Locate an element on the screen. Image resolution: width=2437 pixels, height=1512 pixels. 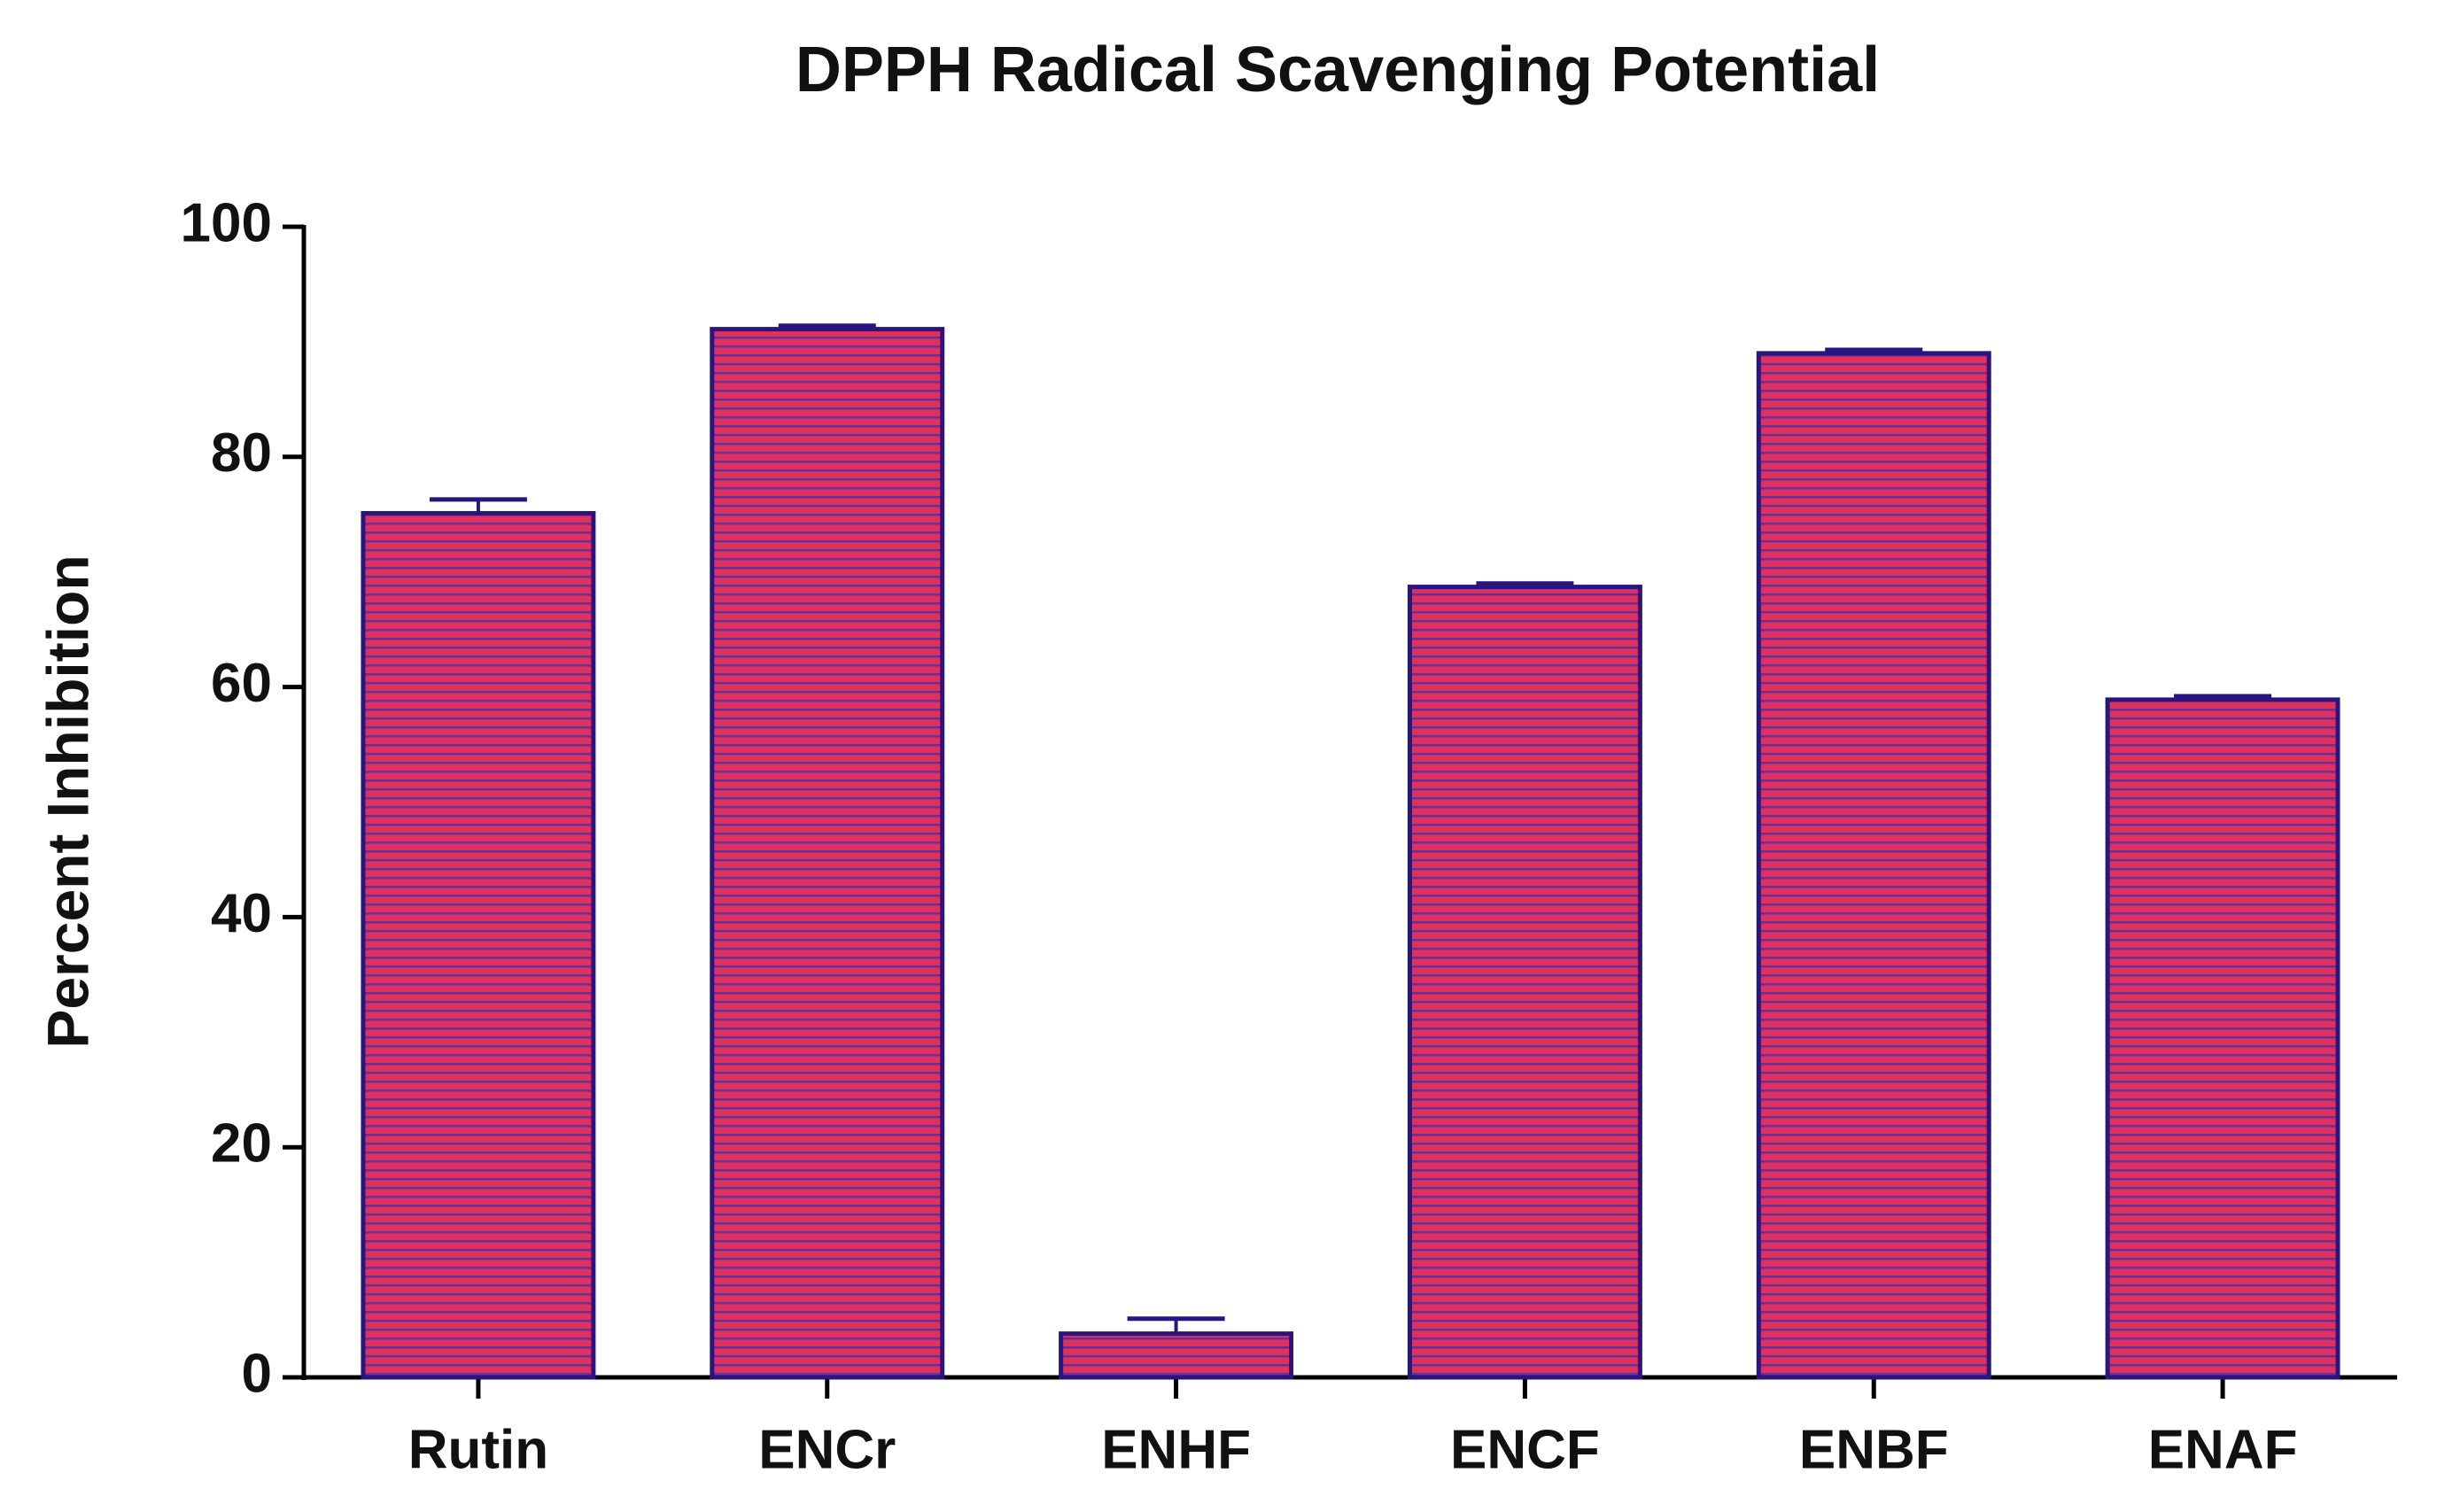
chart-title: DPPH Radical Scavenging Potential is located at coordinates (1338, 70).